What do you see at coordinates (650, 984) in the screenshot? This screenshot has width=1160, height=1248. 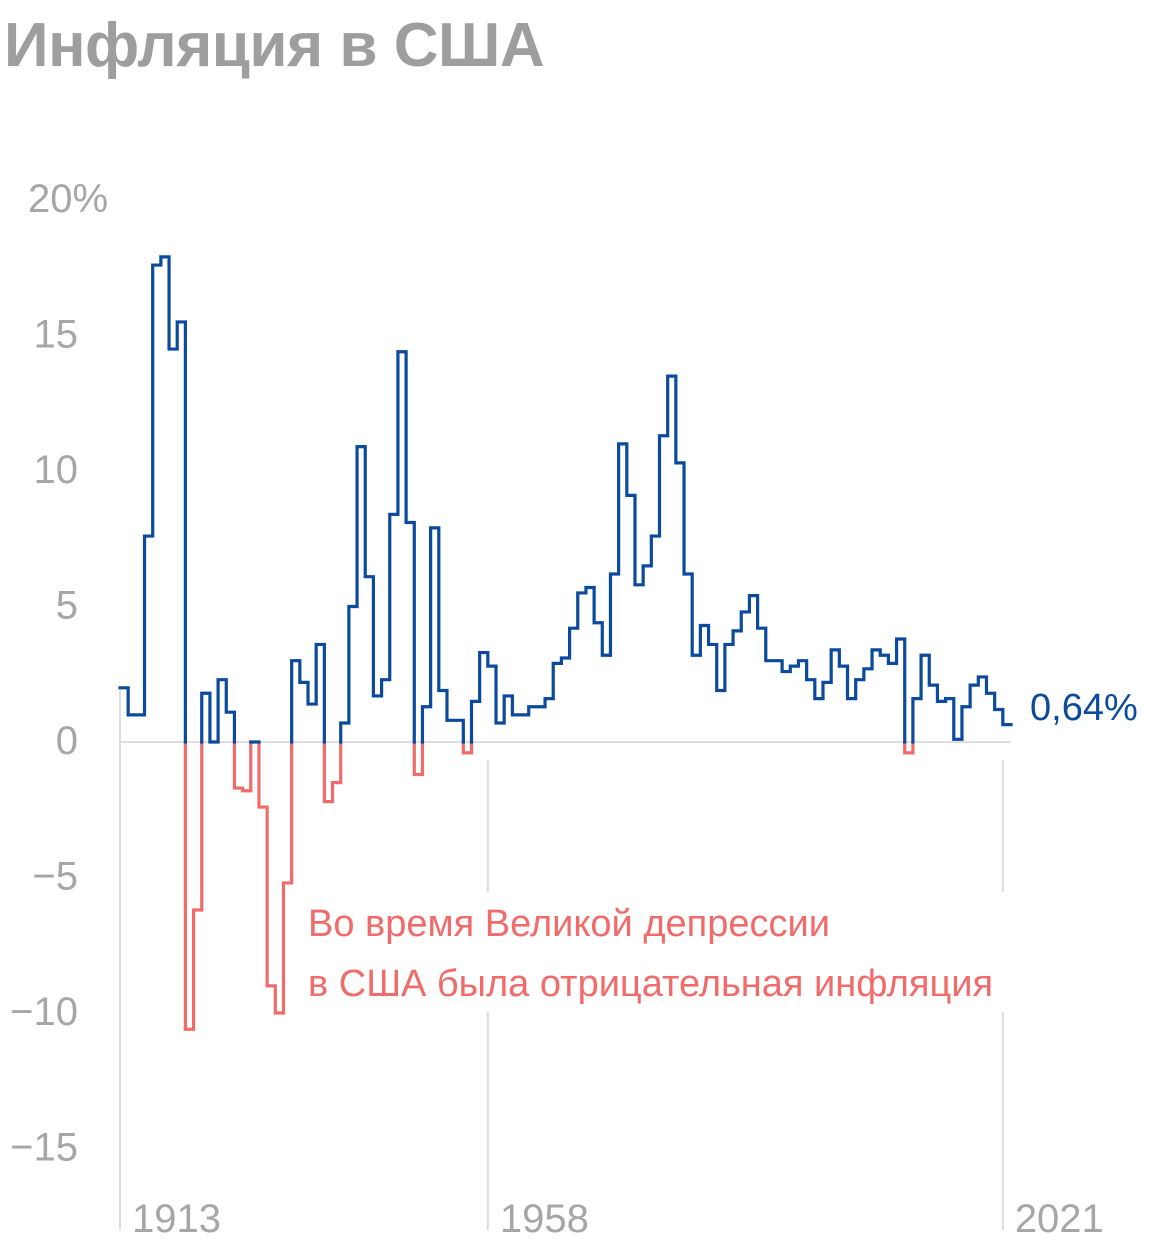 I see `annotation-line-2: в США была отрицательная инфляция` at bounding box center [650, 984].